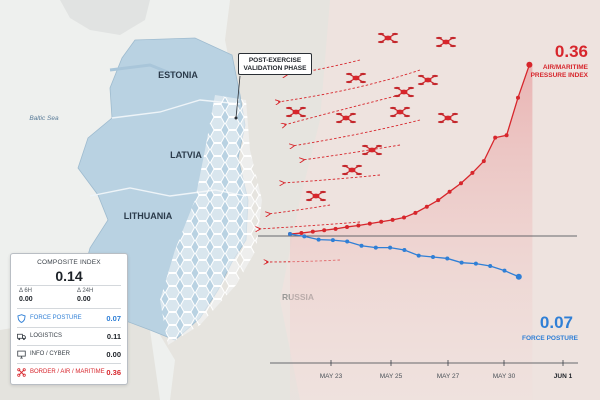 The image size is (600, 400). What do you see at coordinates (556, 322) in the screenshot?
I see `blue-series-value: 0.07` at bounding box center [556, 322].